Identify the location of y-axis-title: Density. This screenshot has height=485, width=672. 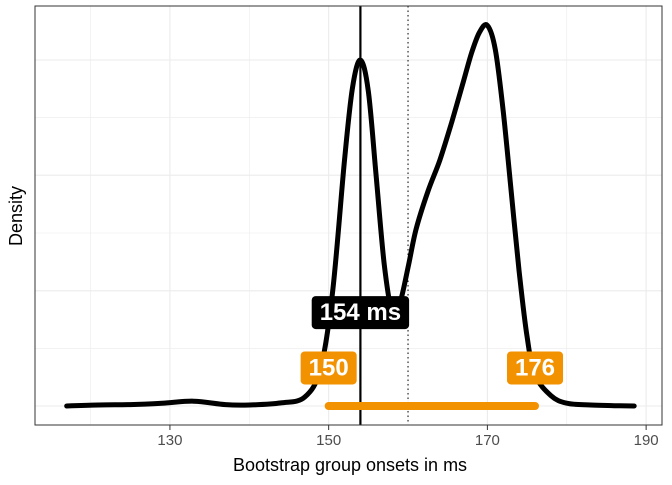
(16, 216).